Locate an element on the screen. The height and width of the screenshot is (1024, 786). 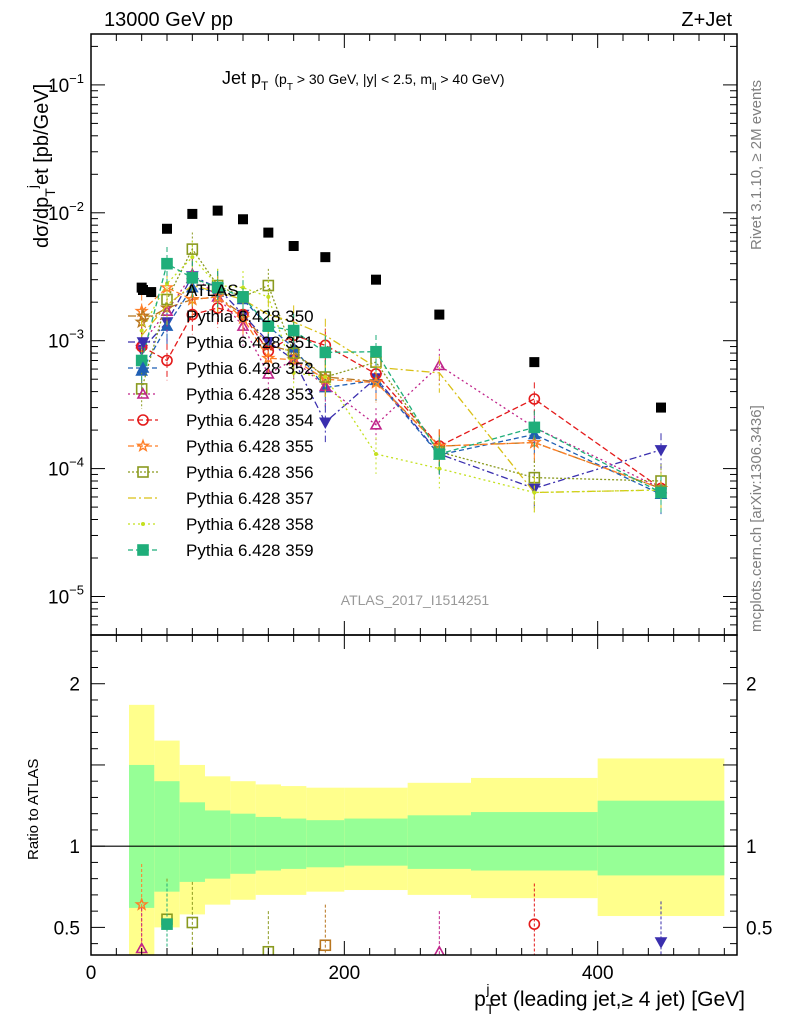
ratio-xlabel: pTjet (leading jet,≥ 4 jet) [GeV] is located at coordinates (609, 999).